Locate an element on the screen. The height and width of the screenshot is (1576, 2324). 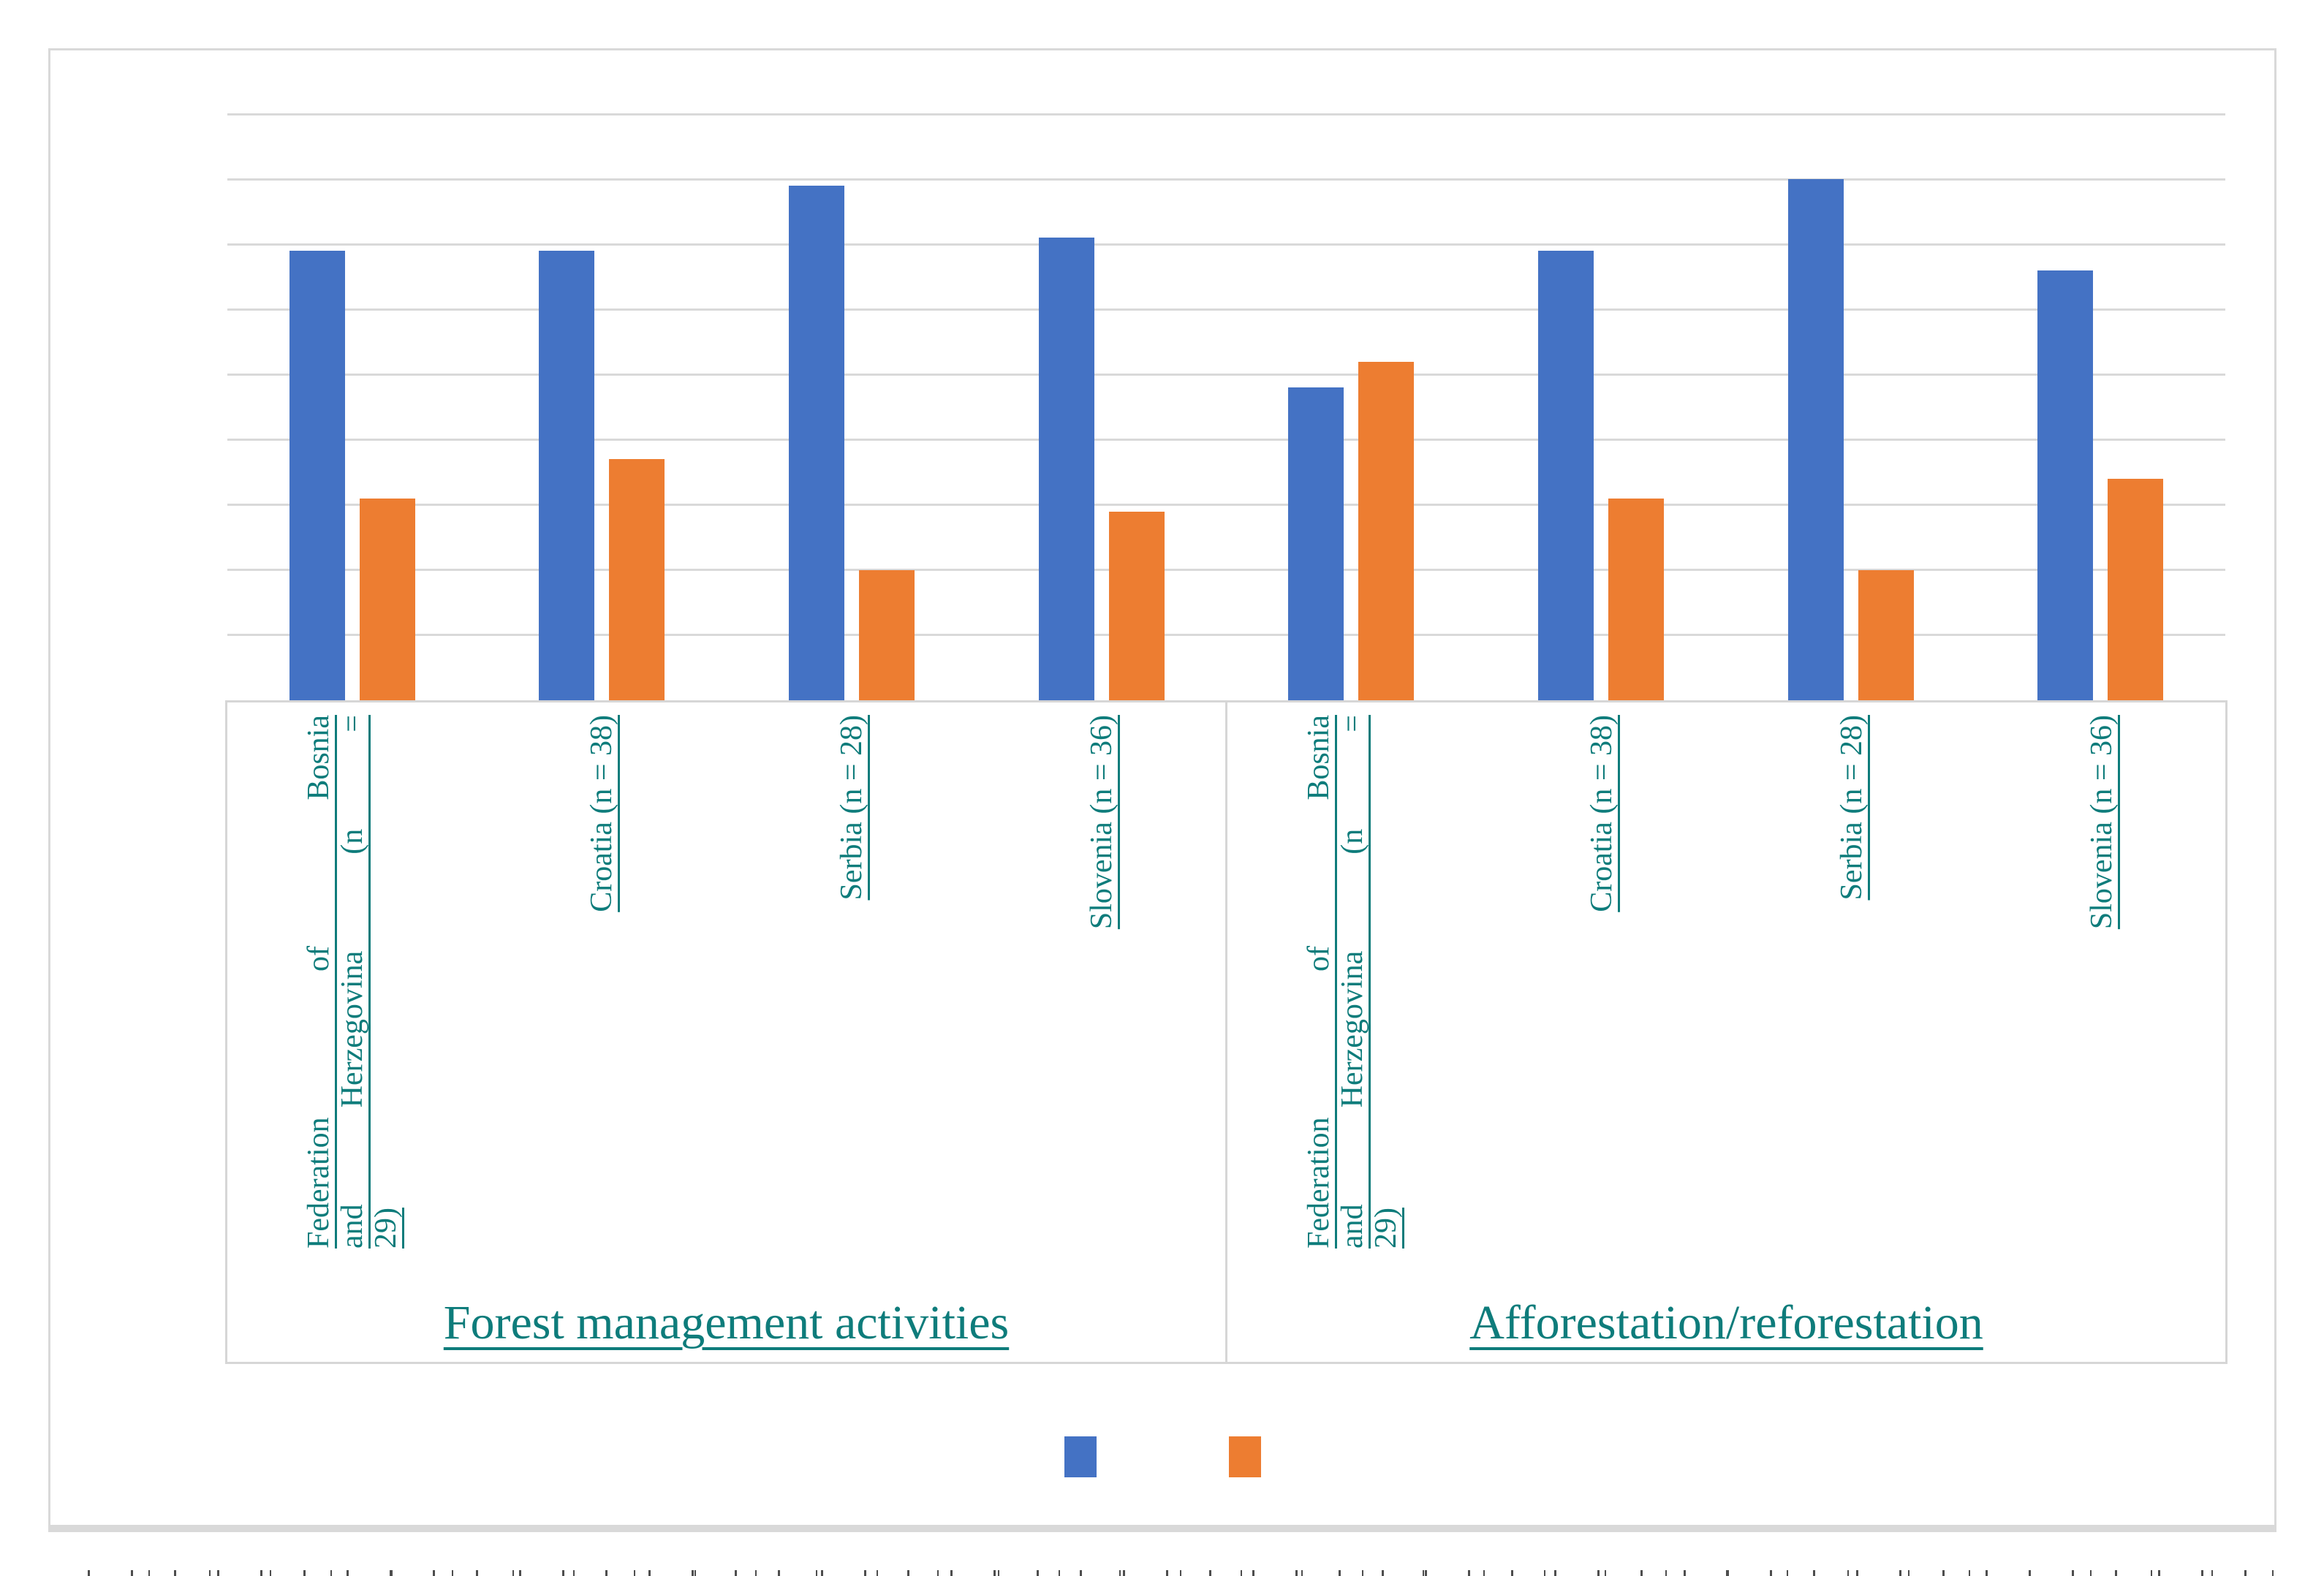
cutoff-caption-text is located at coordinates (1181, 1573).